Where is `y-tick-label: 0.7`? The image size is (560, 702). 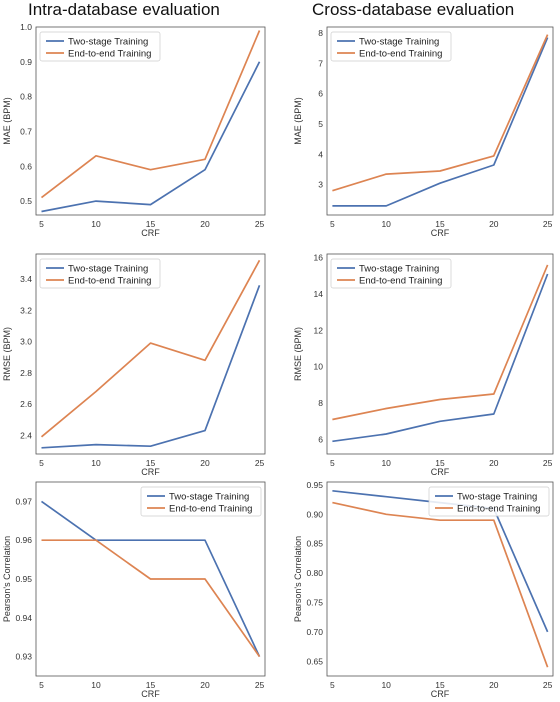 y-tick-label: 0.7 is located at coordinates (26, 131).